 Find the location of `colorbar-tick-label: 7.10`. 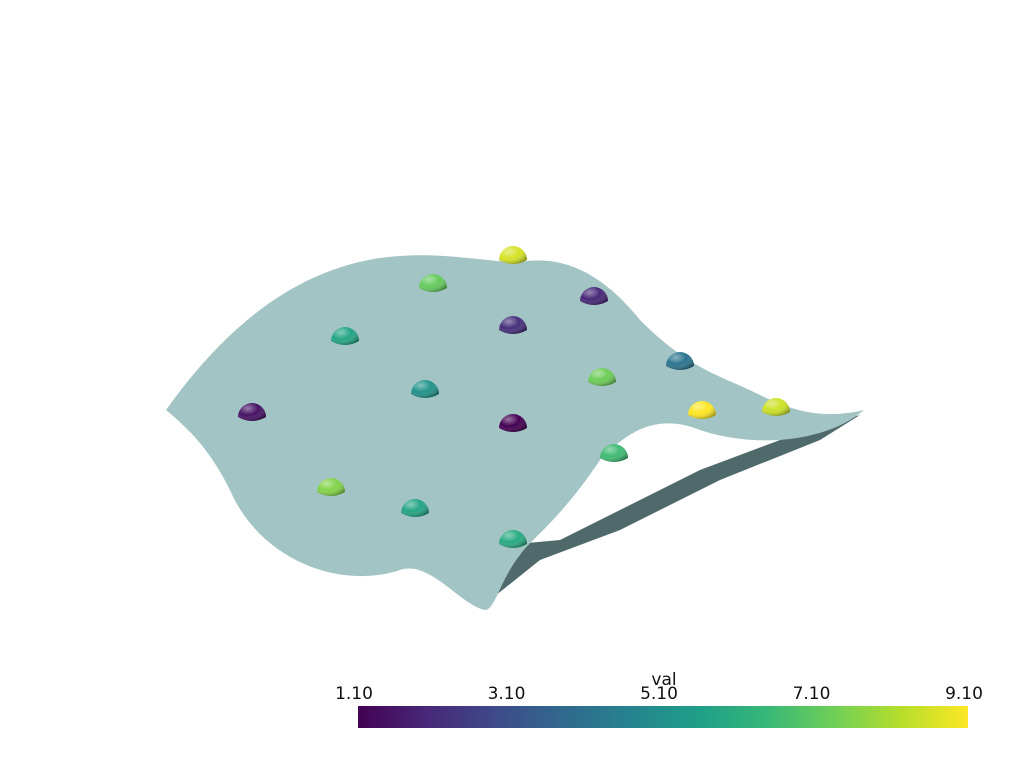

colorbar-tick-label: 7.10 is located at coordinates (812, 694).